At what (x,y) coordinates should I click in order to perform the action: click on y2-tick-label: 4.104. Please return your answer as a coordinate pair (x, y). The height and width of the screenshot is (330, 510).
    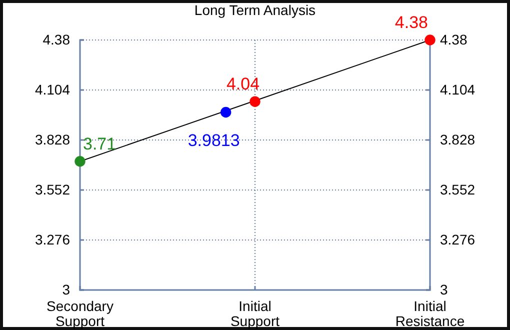
    Looking at the image, I should click on (458, 89).